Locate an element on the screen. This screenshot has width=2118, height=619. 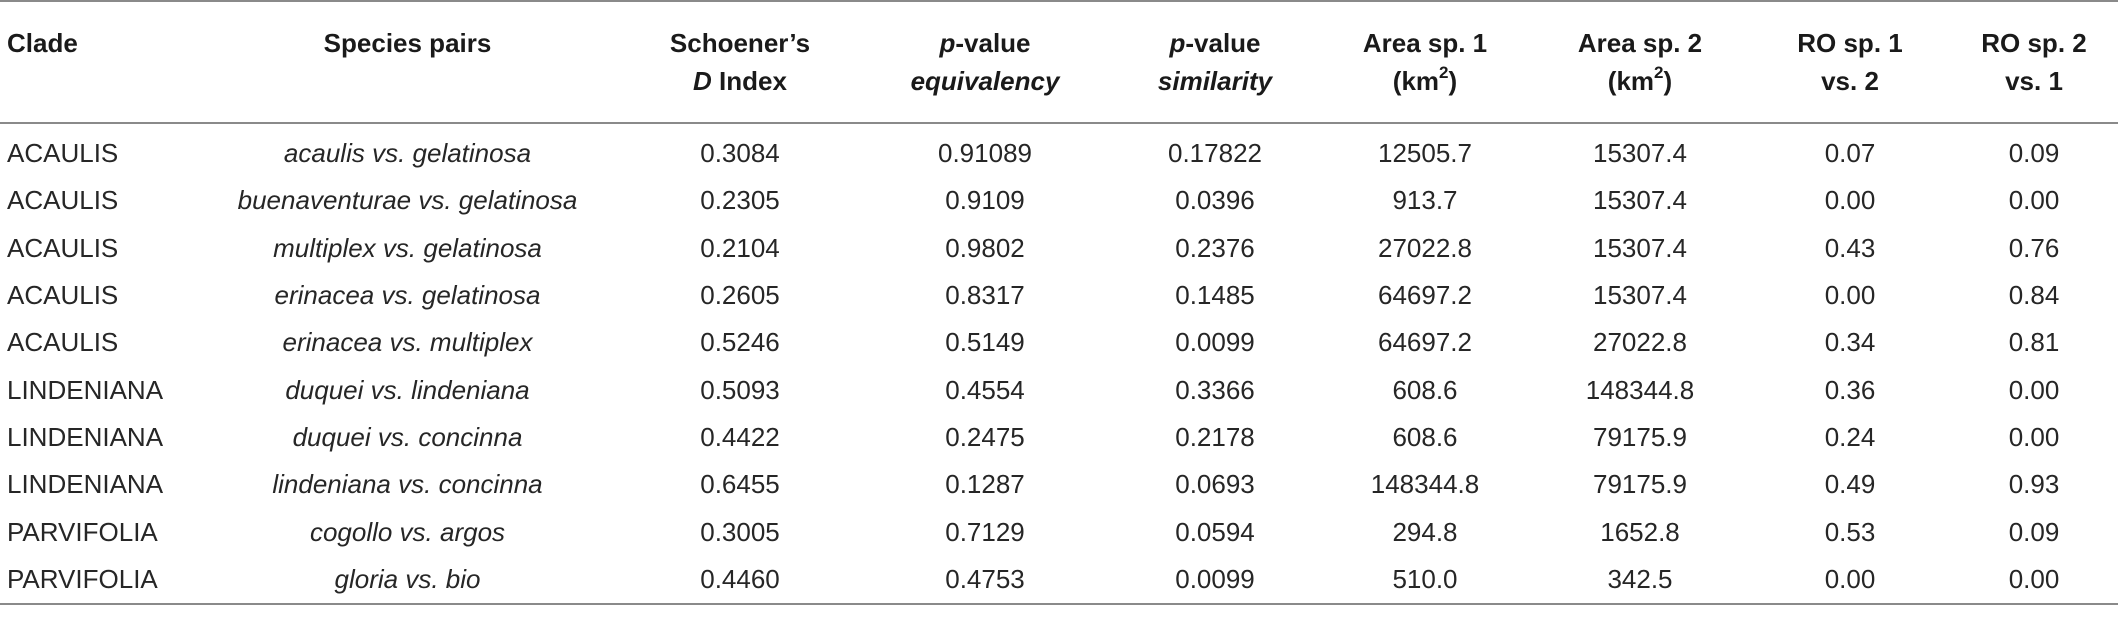
cell-clade: PARVIFOLIA is located at coordinates (82, 531).